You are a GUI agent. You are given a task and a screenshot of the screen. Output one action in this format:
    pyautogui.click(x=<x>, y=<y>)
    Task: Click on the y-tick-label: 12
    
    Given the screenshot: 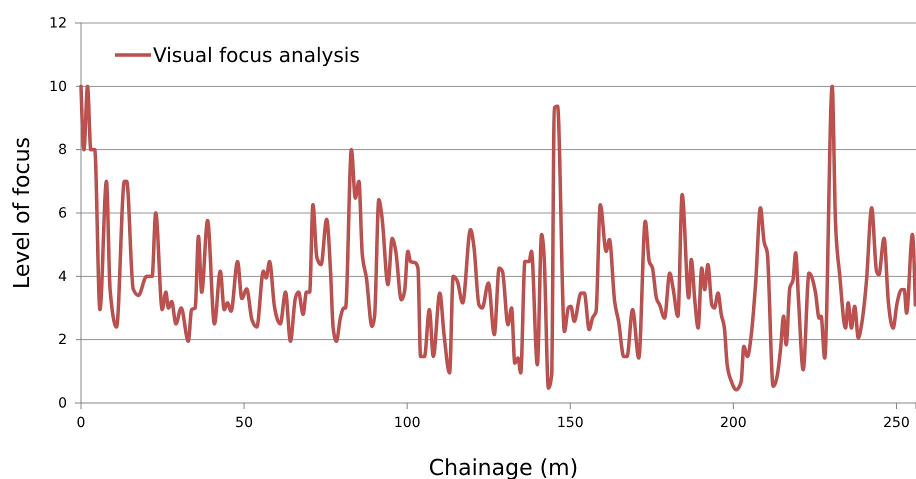 What is the action you would take?
    pyautogui.click(x=58, y=23)
    